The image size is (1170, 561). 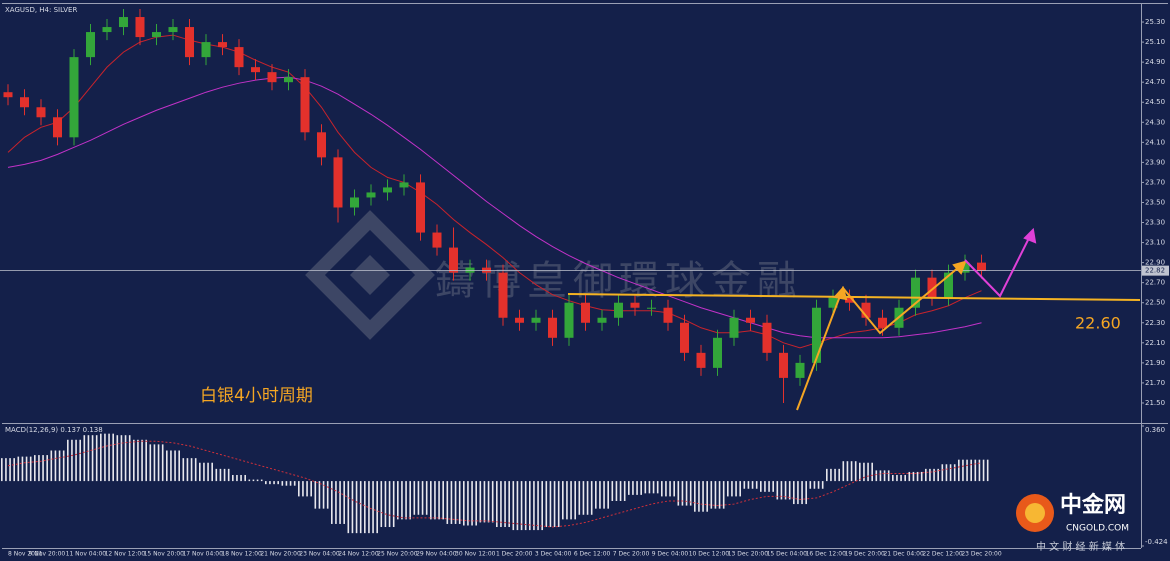 I want to click on last-price-label: 22.82, so click(x=1155, y=271).